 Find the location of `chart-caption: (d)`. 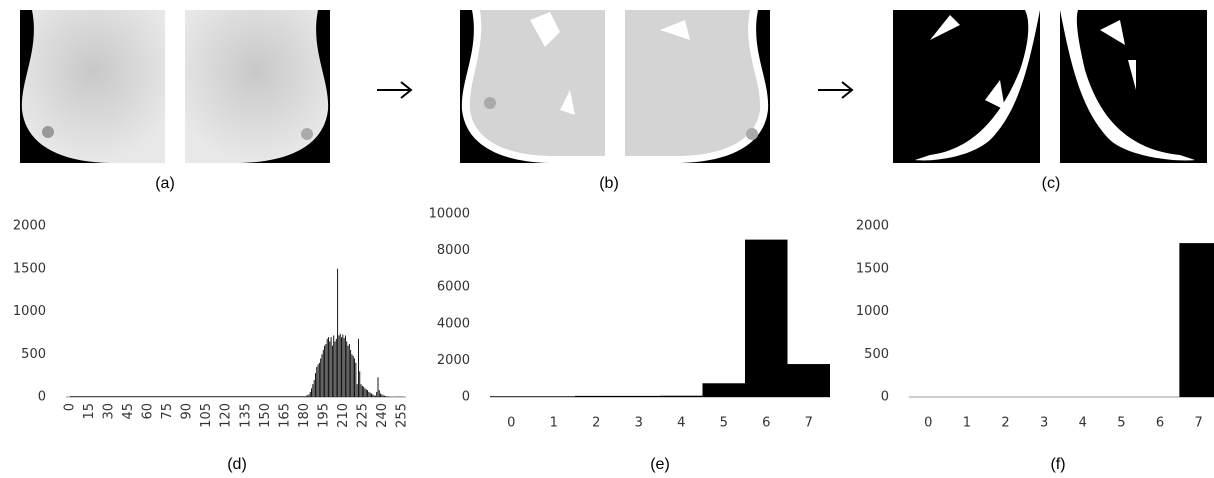

chart-caption: (d) is located at coordinates (237, 464).